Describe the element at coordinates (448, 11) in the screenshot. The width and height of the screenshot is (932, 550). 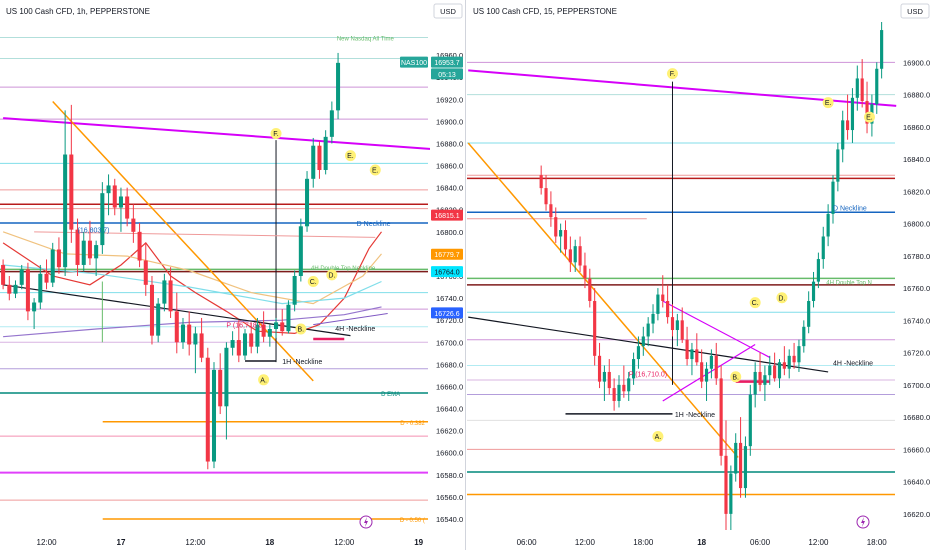
I see `currency-button` at that location.